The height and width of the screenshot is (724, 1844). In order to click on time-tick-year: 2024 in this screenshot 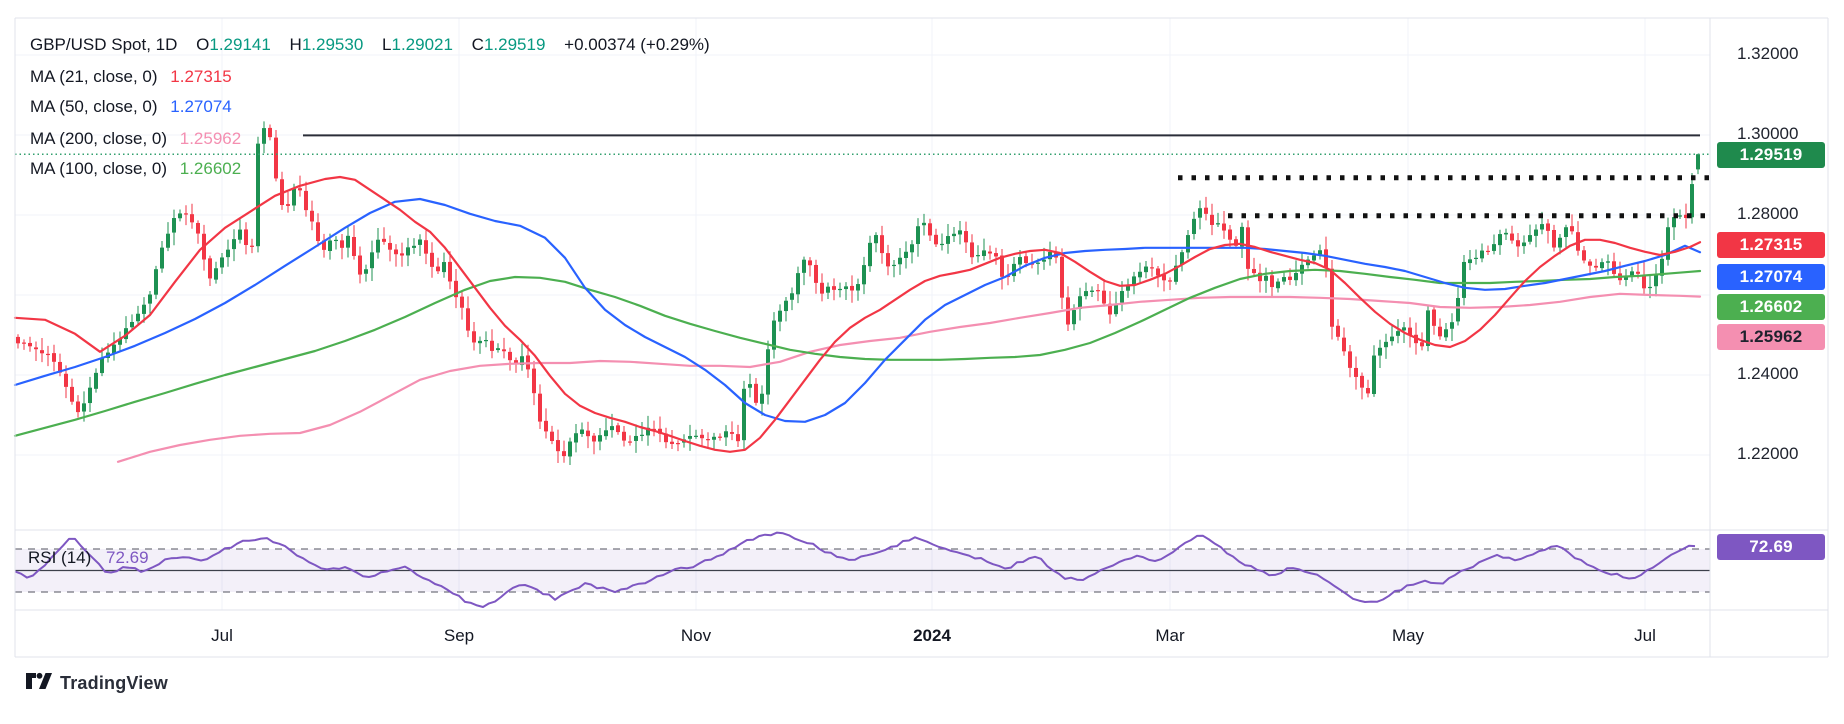, I will do `click(932, 635)`.